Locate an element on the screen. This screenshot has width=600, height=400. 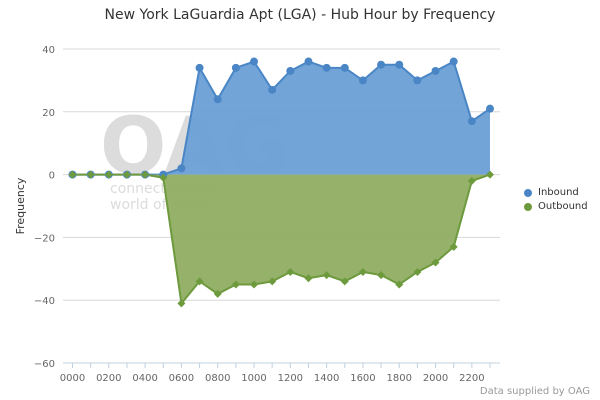
x-tick-label: 1800 is located at coordinates (399, 378).